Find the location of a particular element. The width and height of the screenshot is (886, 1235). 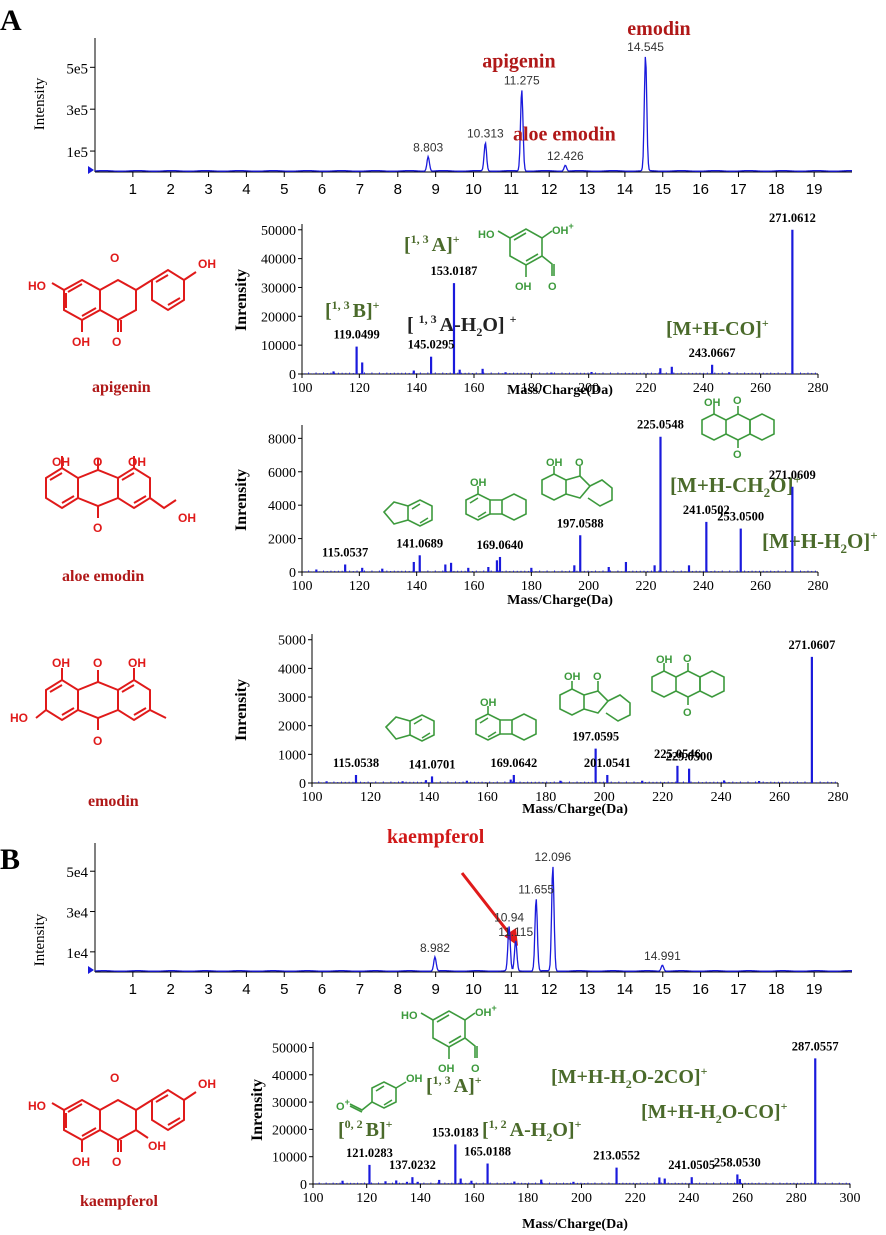

emo-oh-1: OH is located at coordinates (61, 663).